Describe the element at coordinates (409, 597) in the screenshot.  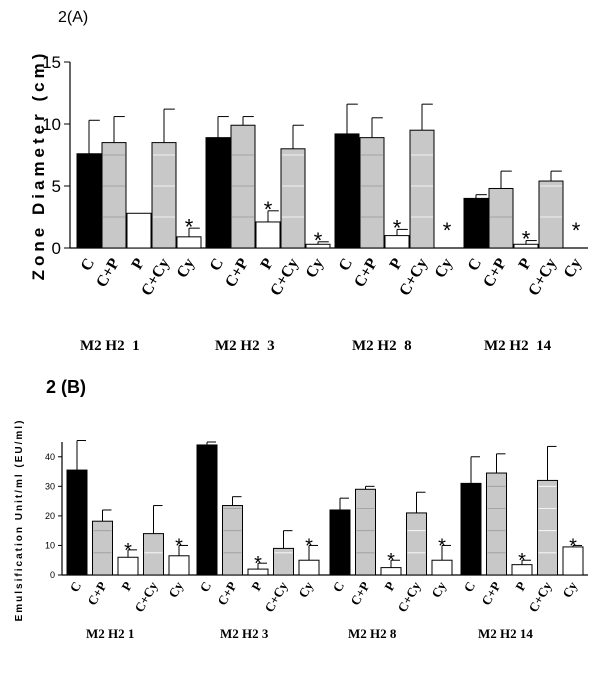
I see `category-label-2-3: C+Cy` at that location.